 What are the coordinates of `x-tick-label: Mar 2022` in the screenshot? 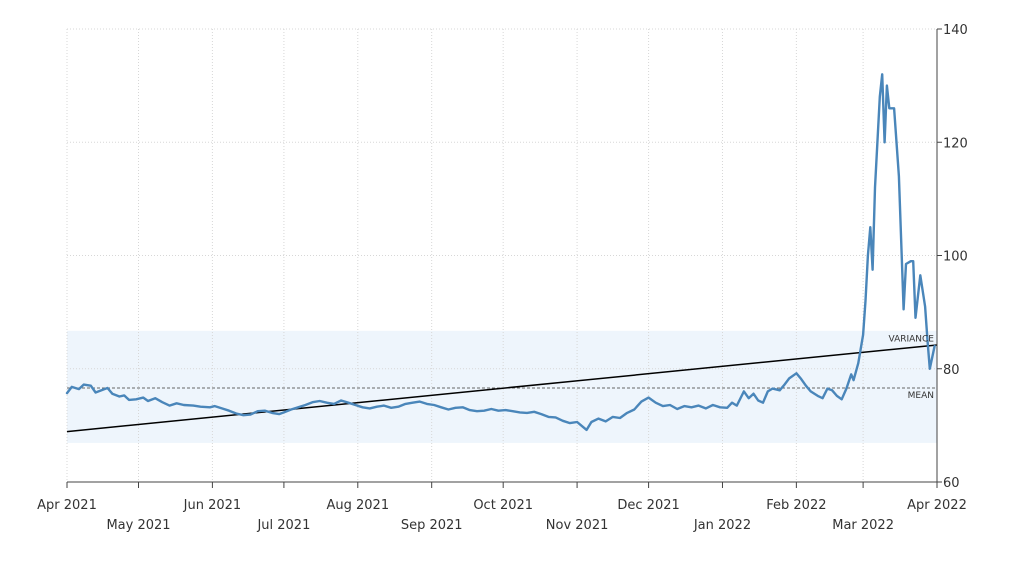 It's located at (863, 525).